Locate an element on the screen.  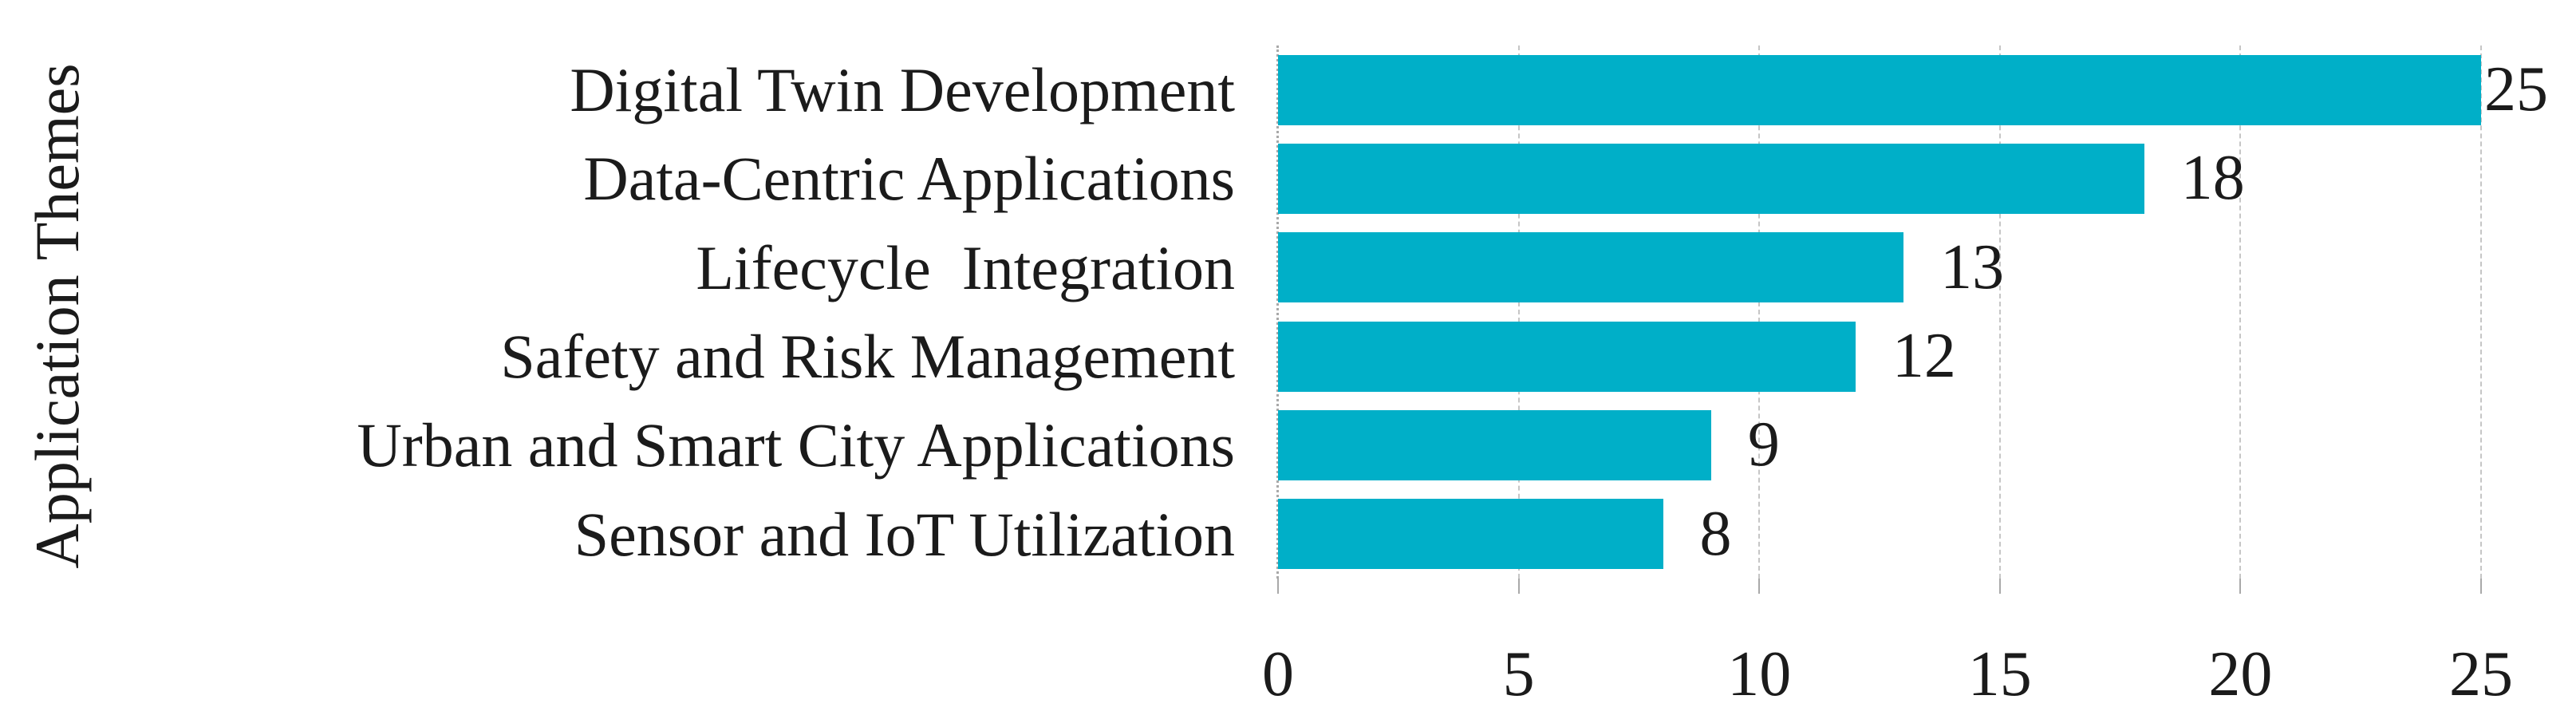
y-axis-line is located at coordinates (1278, 312).